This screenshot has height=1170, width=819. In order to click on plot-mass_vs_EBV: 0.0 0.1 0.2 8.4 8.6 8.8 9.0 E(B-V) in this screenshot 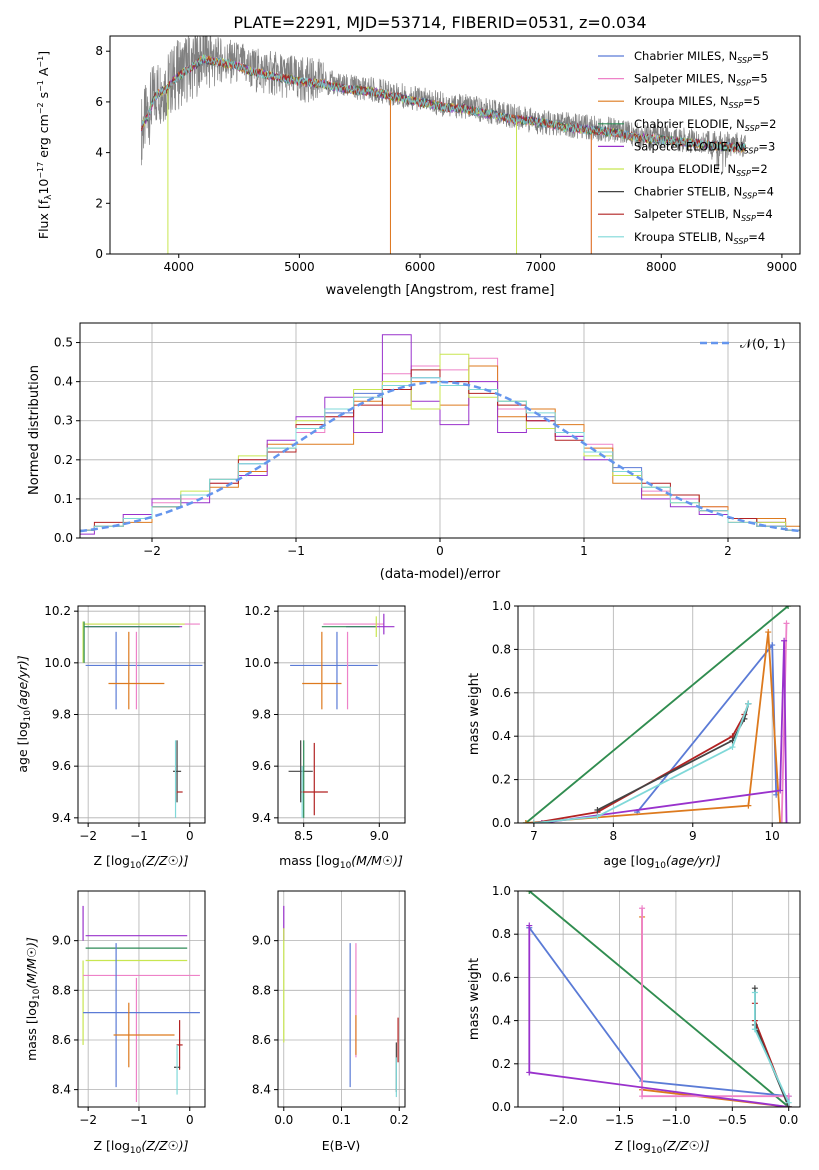, I will do `click(330, 1021)`.